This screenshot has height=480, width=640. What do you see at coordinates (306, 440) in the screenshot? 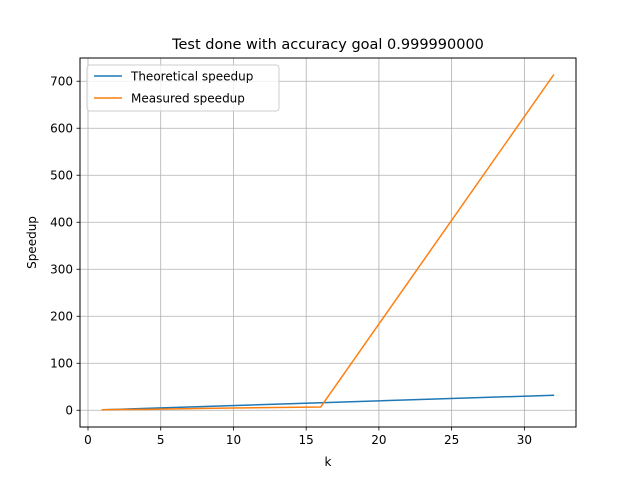
I see `x-tick-label: 15` at bounding box center [306, 440].